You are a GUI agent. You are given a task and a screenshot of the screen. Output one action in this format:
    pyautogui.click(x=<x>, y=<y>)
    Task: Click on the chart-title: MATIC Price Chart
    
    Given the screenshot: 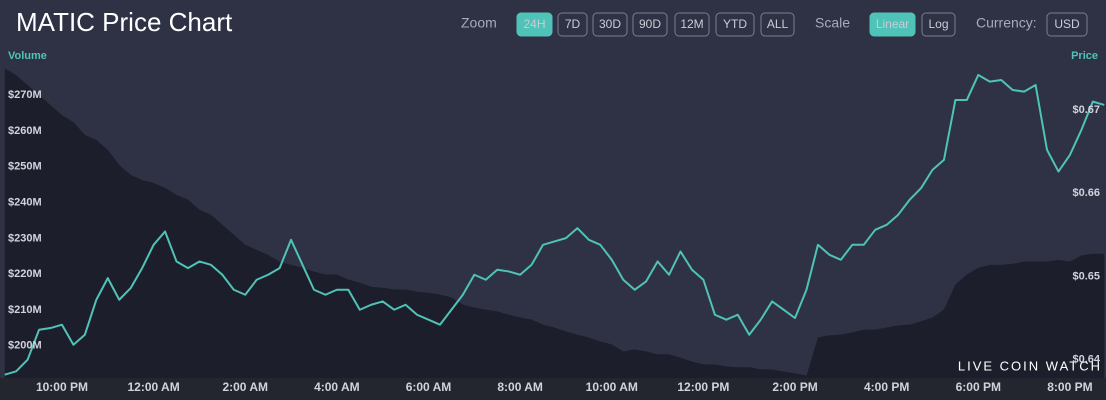 What is the action you would take?
    pyautogui.click(x=124, y=22)
    